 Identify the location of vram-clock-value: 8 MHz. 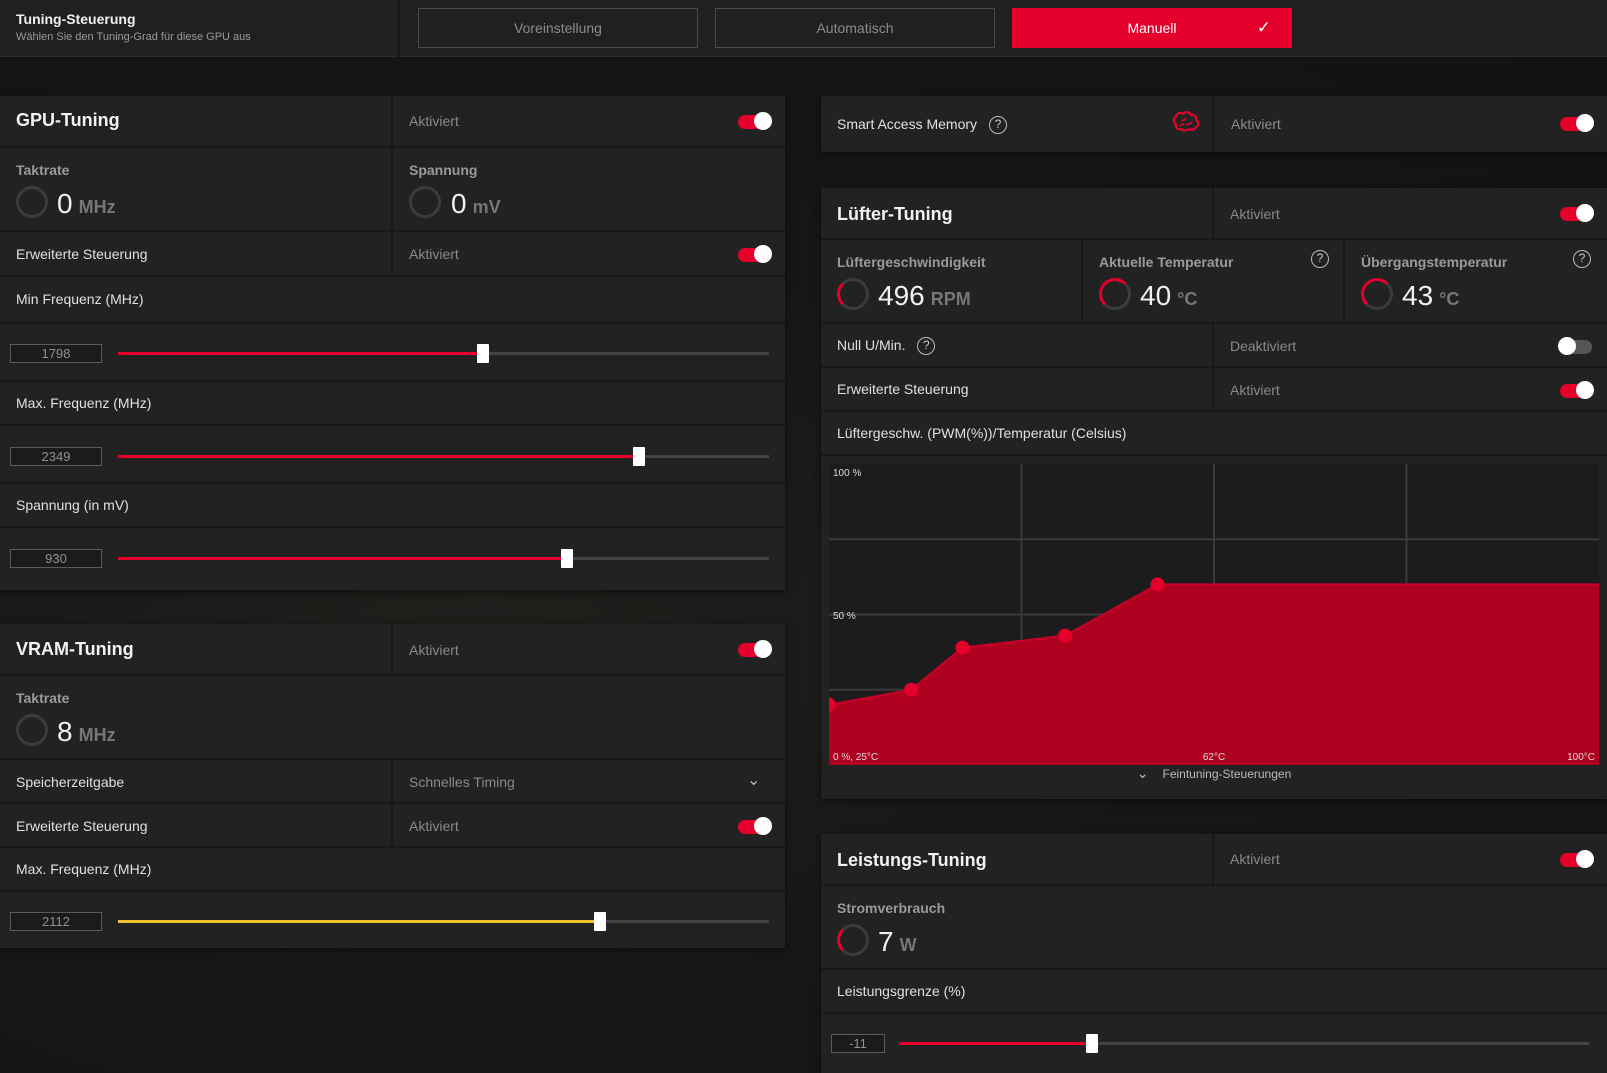
(86, 732).